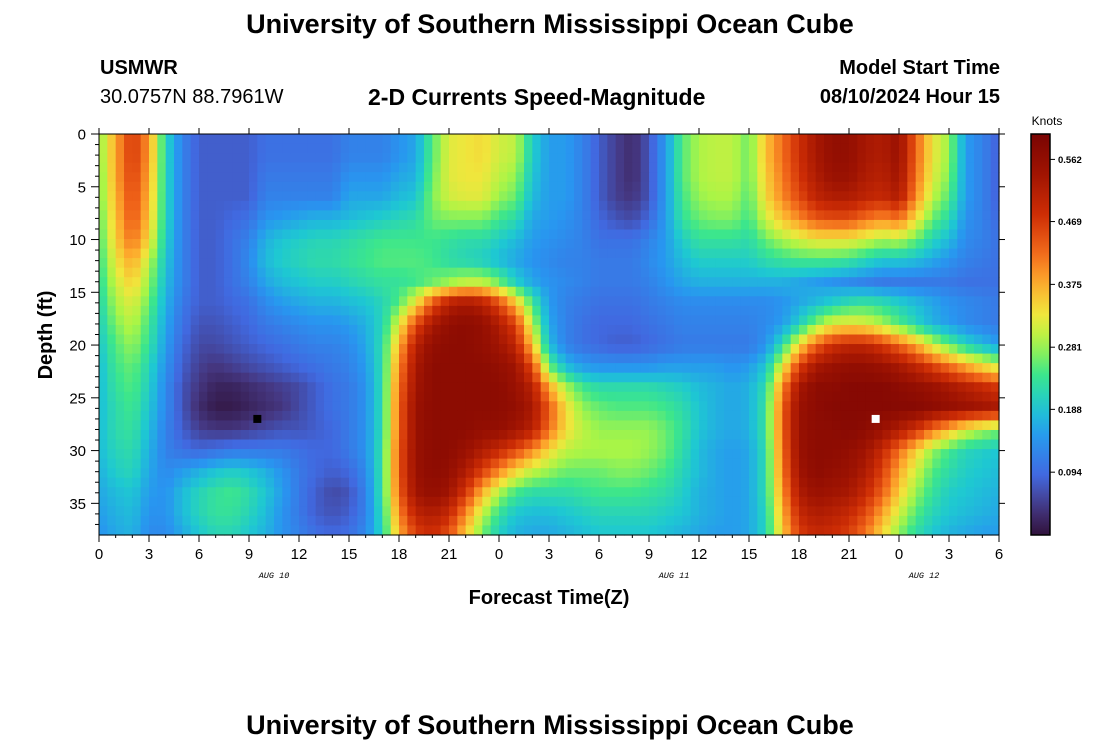 The width and height of the screenshot is (1100, 750). What do you see at coordinates (82, 135) in the screenshot?
I see `y-tick-label: 0` at bounding box center [82, 135].